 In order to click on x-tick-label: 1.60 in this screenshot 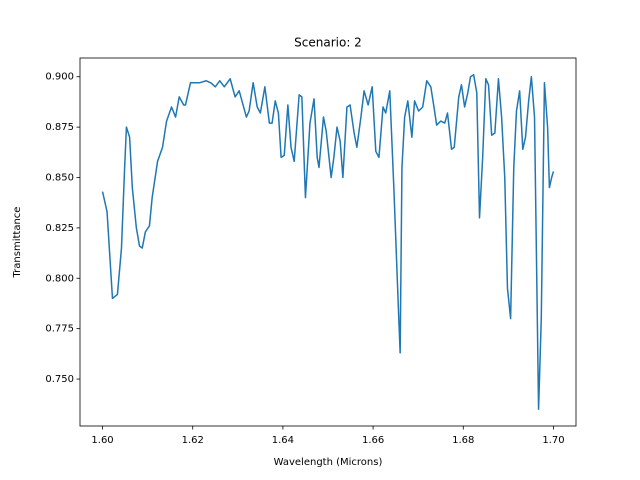, I will do `click(102, 440)`.